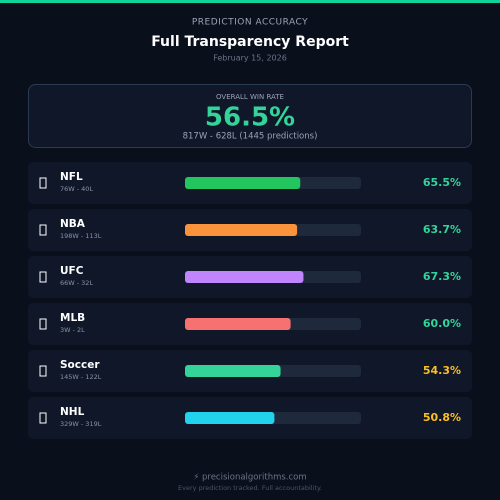 The height and width of the screenshot is (500, 500). What do you see at coordinates (250, 42) in the screenshot?
I see `title: Full Transparency Report` at bounding box center [250, 42].